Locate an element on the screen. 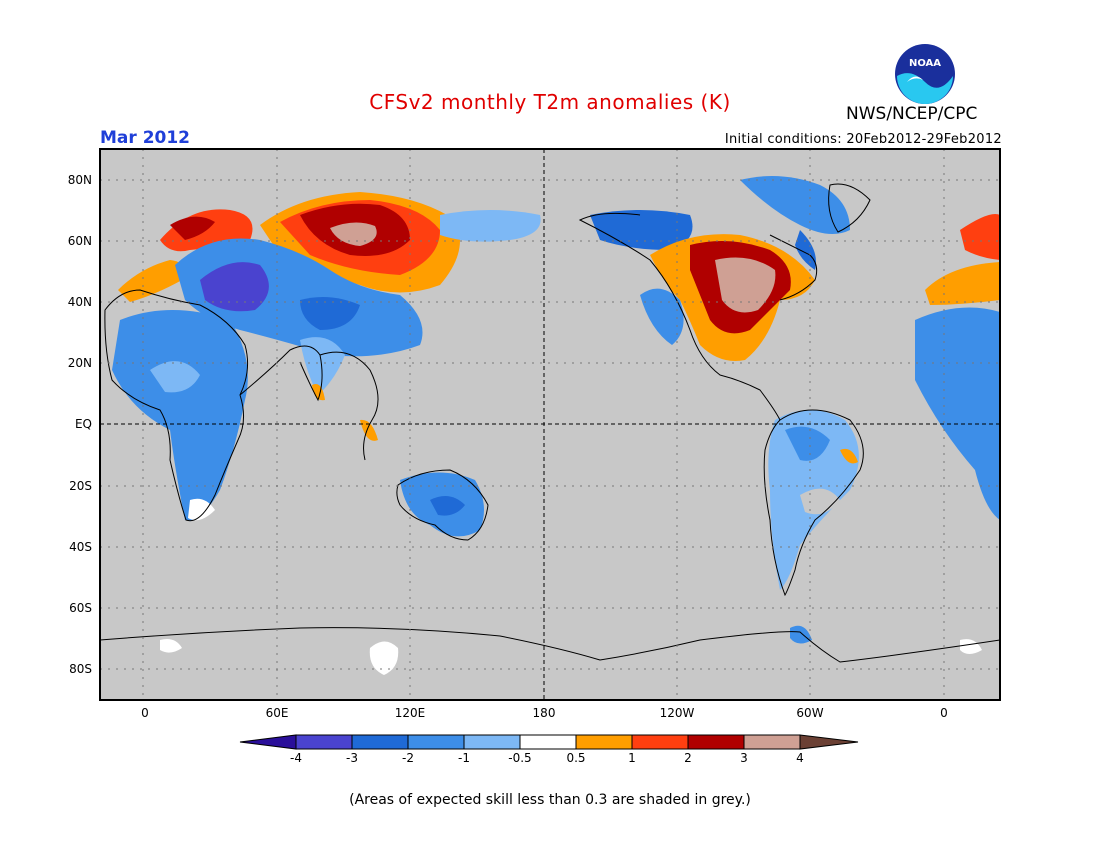 This screenshot has width=1100, height=850. colorbar-label: 4 is located at coordinates (800, 758).